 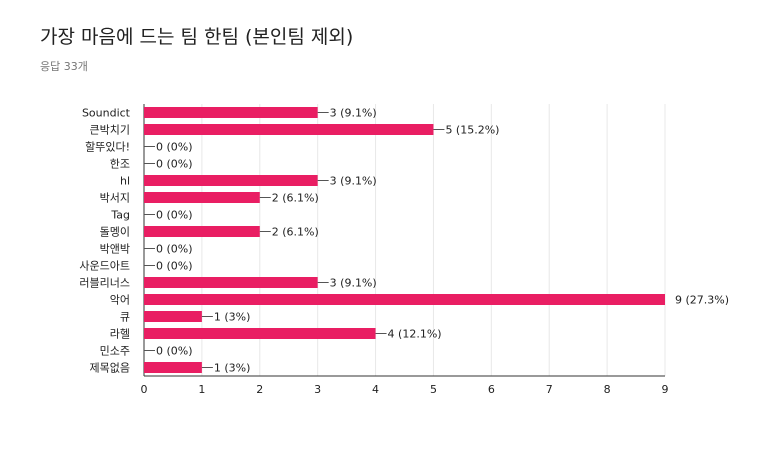 I want to click on category-label: hl, so click(x=125, y=181).